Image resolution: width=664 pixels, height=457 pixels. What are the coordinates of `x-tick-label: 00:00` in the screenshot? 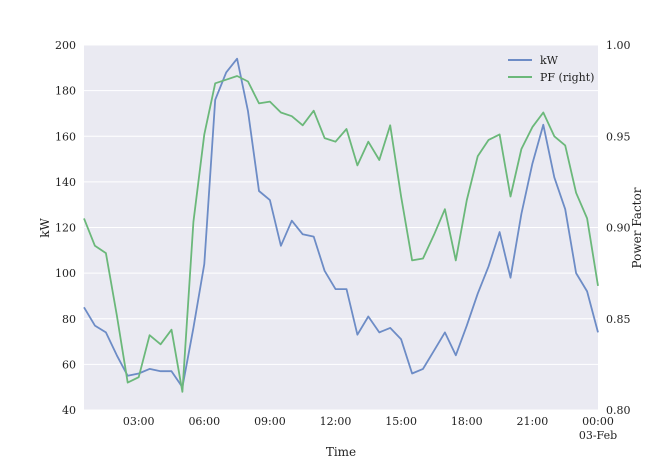 It's located at (598, 421).